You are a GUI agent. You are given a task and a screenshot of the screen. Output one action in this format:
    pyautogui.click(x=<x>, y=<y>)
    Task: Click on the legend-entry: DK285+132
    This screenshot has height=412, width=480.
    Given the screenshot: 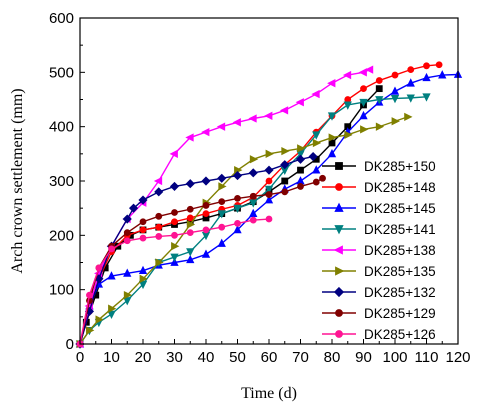 What is the action you would take?
    pyautogui.click(x=379, y=292)
    